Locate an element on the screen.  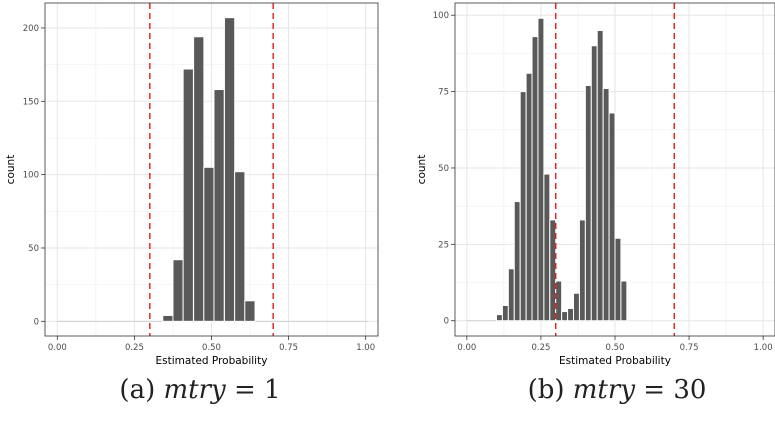
caption-a: (a) mtry = 1 is located at coordinates (200, 390).